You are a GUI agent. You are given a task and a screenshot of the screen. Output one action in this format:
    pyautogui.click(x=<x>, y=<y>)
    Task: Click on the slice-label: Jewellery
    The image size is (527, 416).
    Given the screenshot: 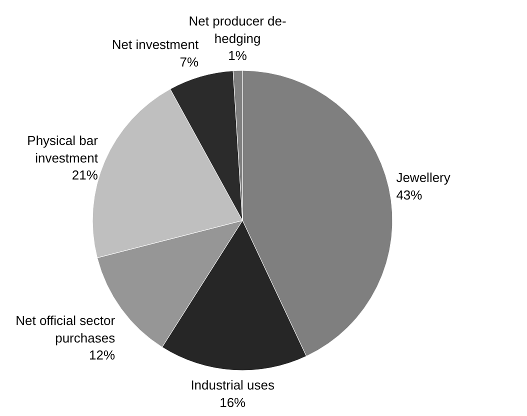 What is the action you would take?
    pyautogui.click(x=423, y=178)
    